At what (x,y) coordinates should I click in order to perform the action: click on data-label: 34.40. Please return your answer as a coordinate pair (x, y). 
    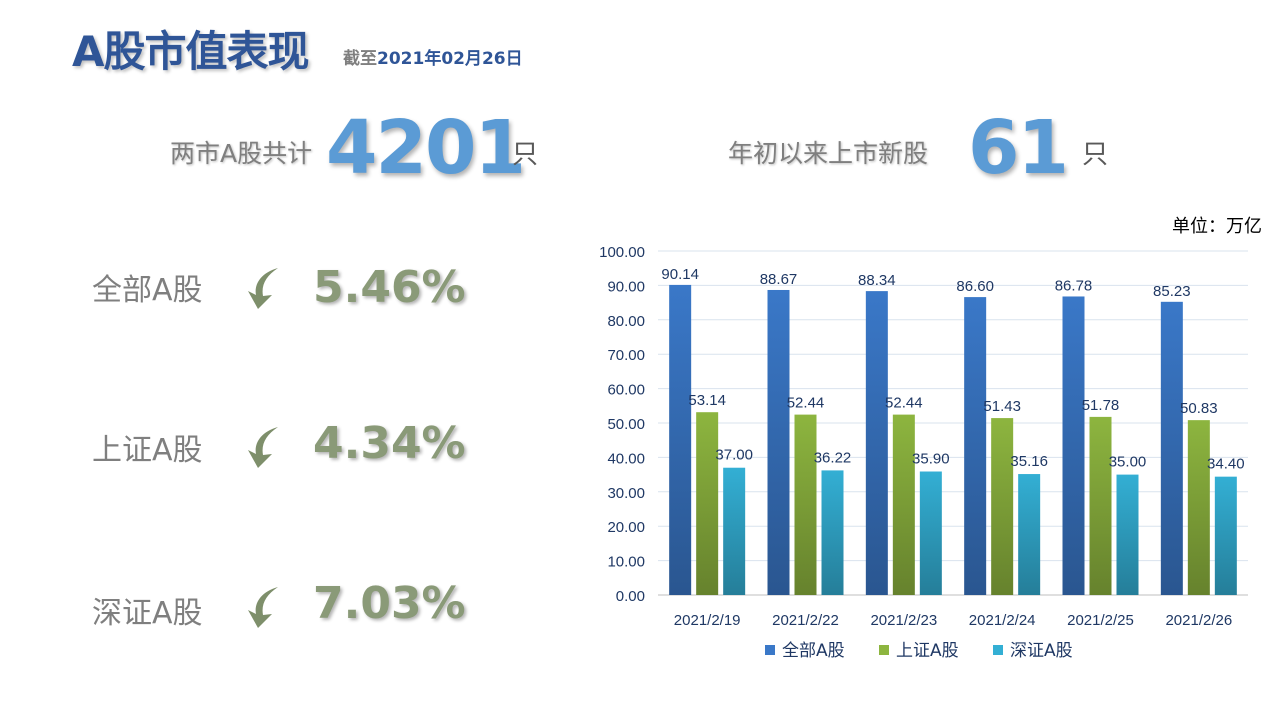
    Looking at the image, I should click on (1226, 464).